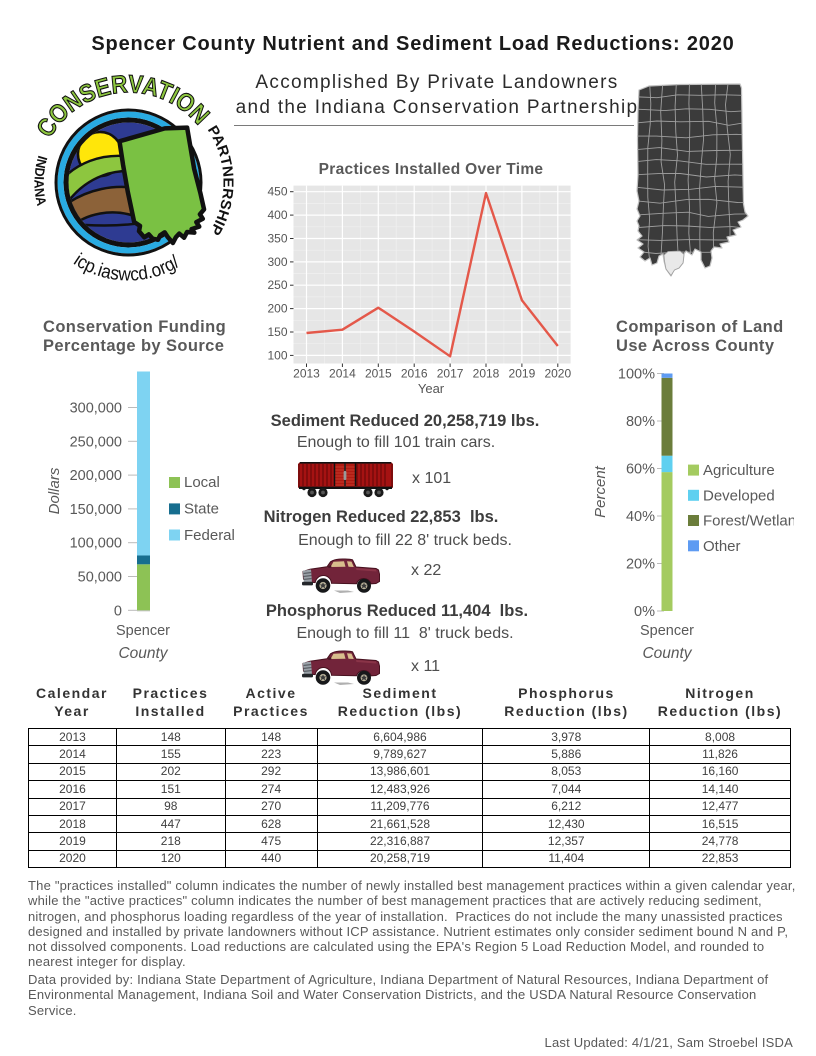  Describe the element at coordinates (220, 180) in the screenshot. I see `svg-text: PARTNERSHIP` at that location.